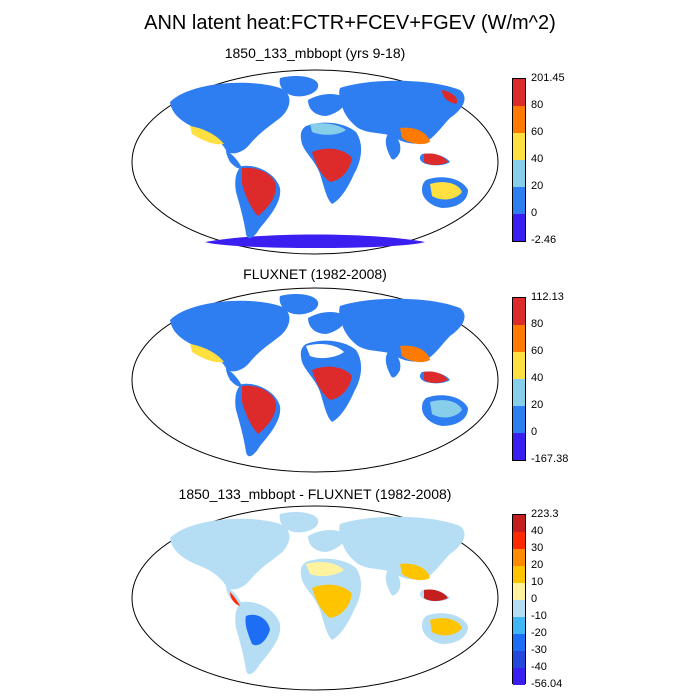 The height and width of the screenshot is (700, 700). What do you see at coordinates (315, 598) in the screenshot?
I see `panel-3-map` at bounding box center [315, 598].